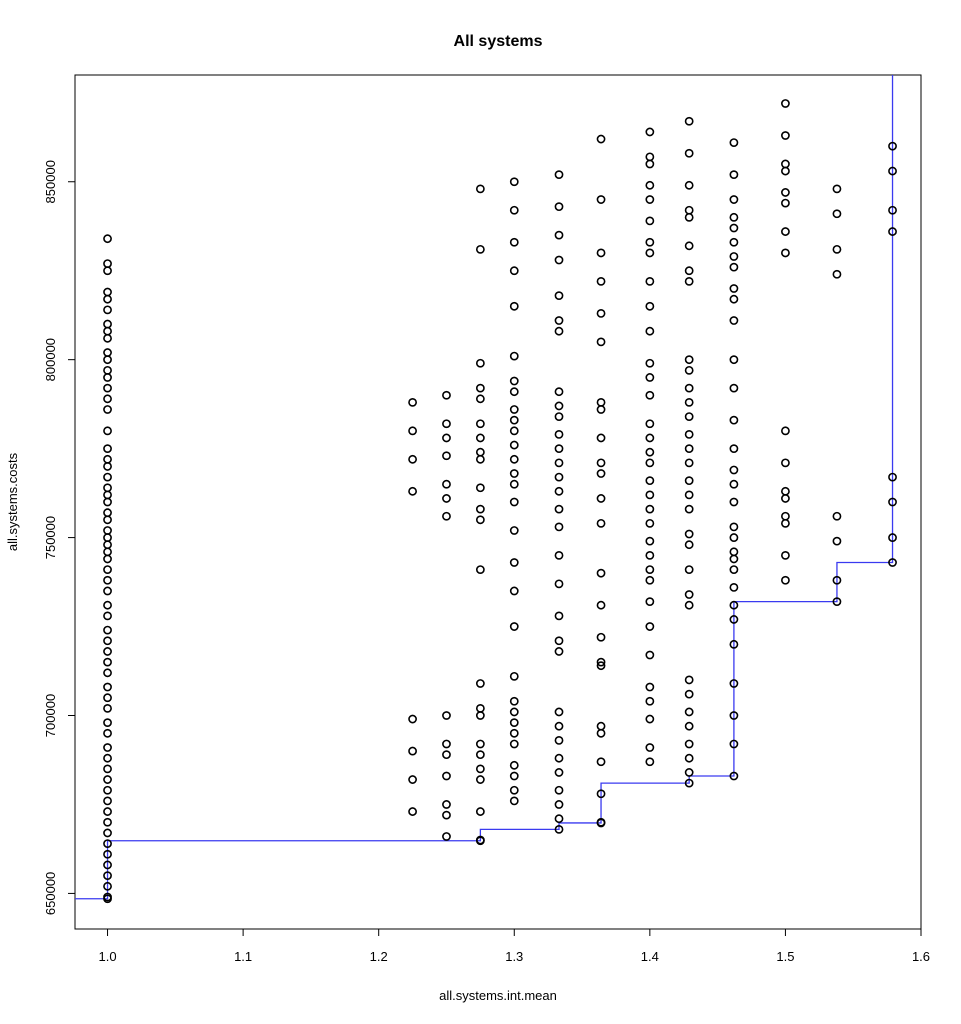  What do you see at coordinates (12, 501) in the screenshot?
I see `y-axis-label: all.systems.costs` at bounding box center [12, 501].